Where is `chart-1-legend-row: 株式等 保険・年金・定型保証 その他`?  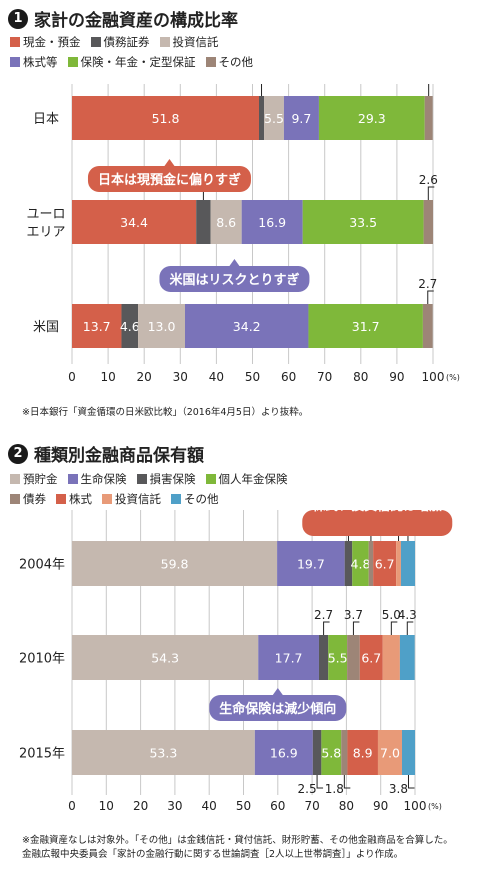 chart-1-legend-row: 株式等 保険・年金・定型保証 その他 is located at coordinates (131, 62).